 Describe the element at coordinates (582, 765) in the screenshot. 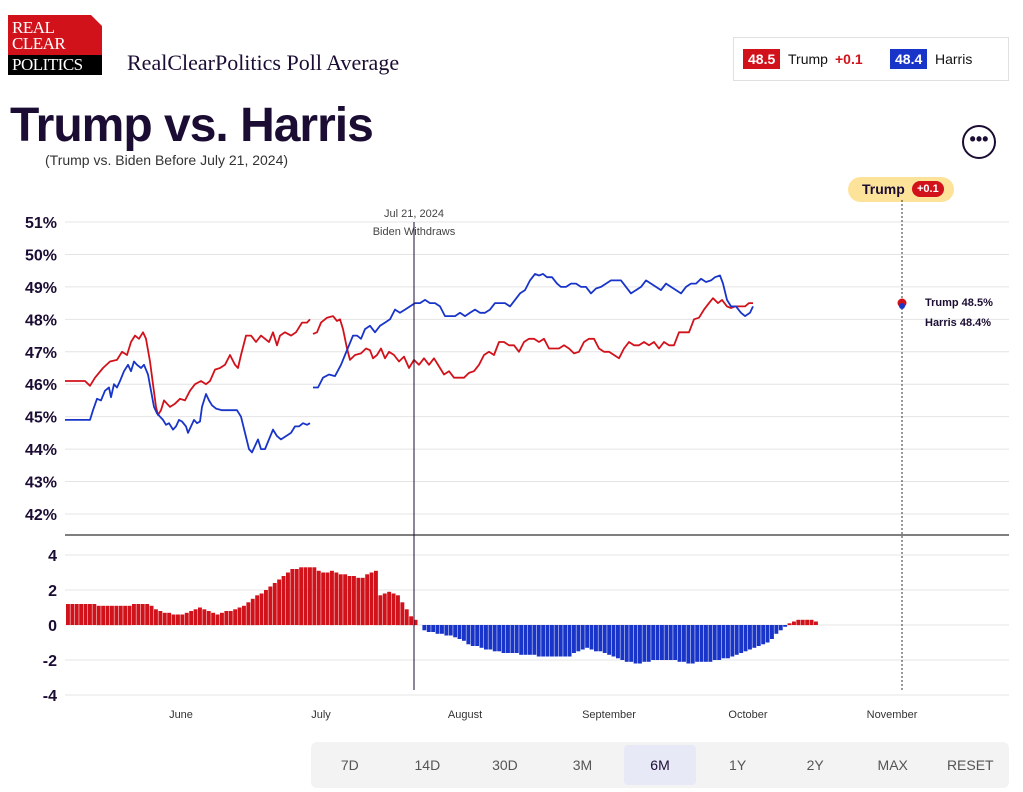

I see `range-button-3m: 3M` at that location.